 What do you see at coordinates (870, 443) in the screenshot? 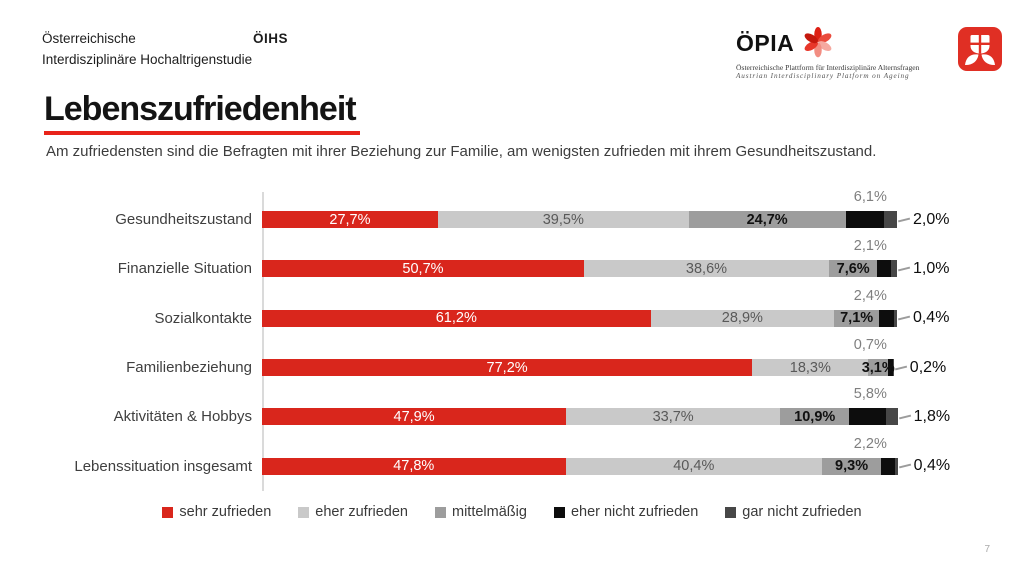
I see `above-value-label: 2,2%` at bounding box center [870, 443].